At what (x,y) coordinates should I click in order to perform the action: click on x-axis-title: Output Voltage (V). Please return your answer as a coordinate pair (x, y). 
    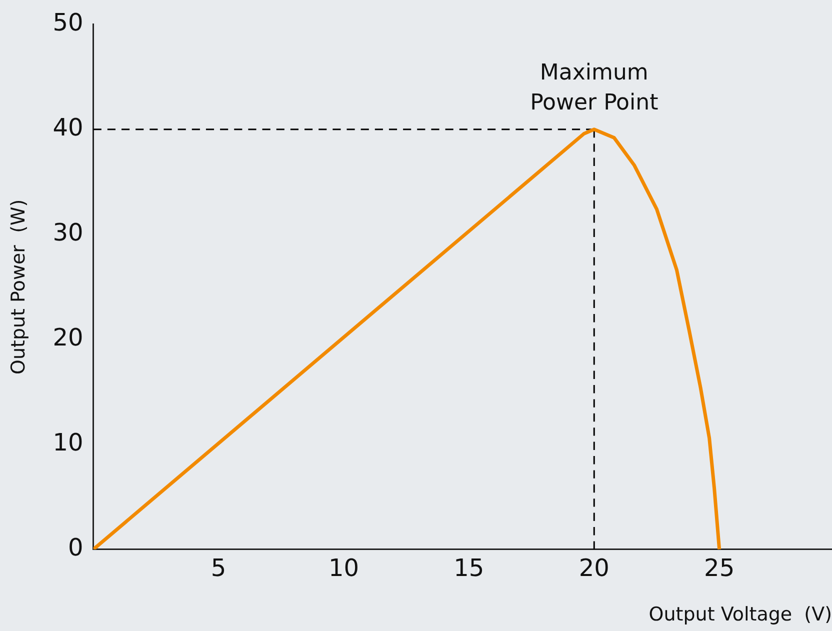
    Looking at the image, I should click on (740, 615).